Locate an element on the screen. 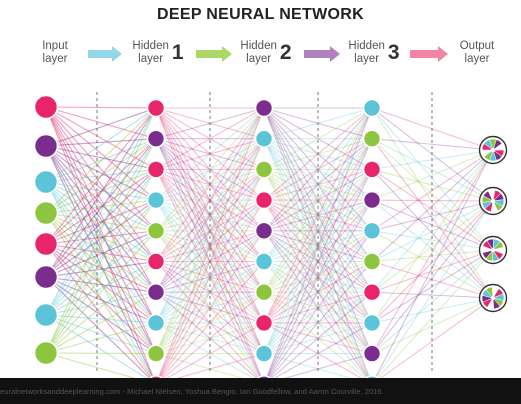 The width and height of the screenshot is (521, 404). hidden-layer-1-number: 1 is located at coordinates (177, 52).